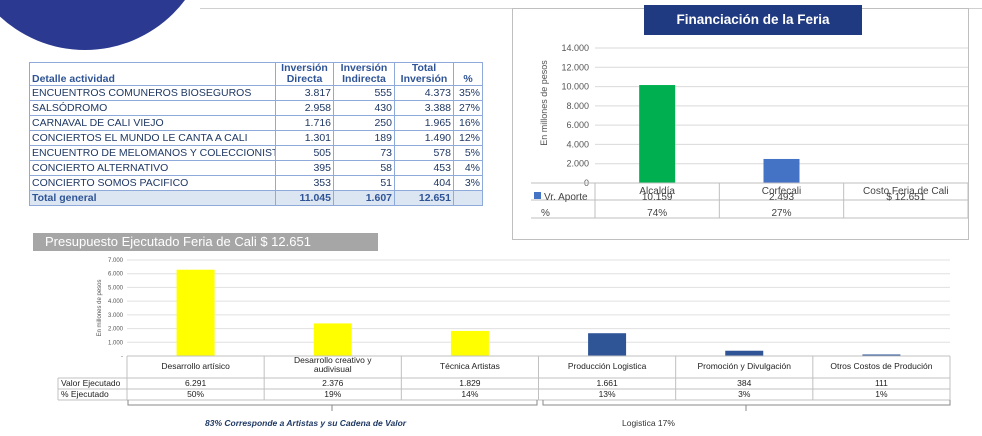 The image size is (982, 436). Describe the element at coordinates (116, 343) in the screenshot. I see `budget-y-tick: 1.000` at that location.